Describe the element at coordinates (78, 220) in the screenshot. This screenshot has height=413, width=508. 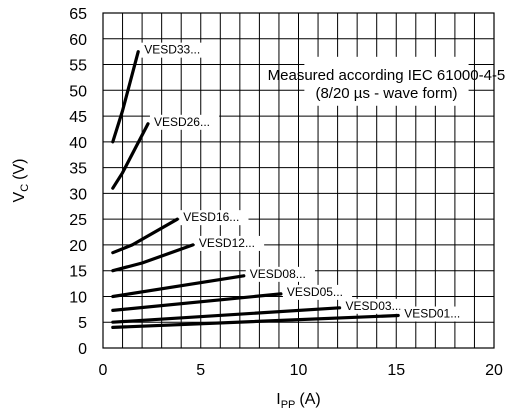
I see `y-tick-label: 25` at that location.